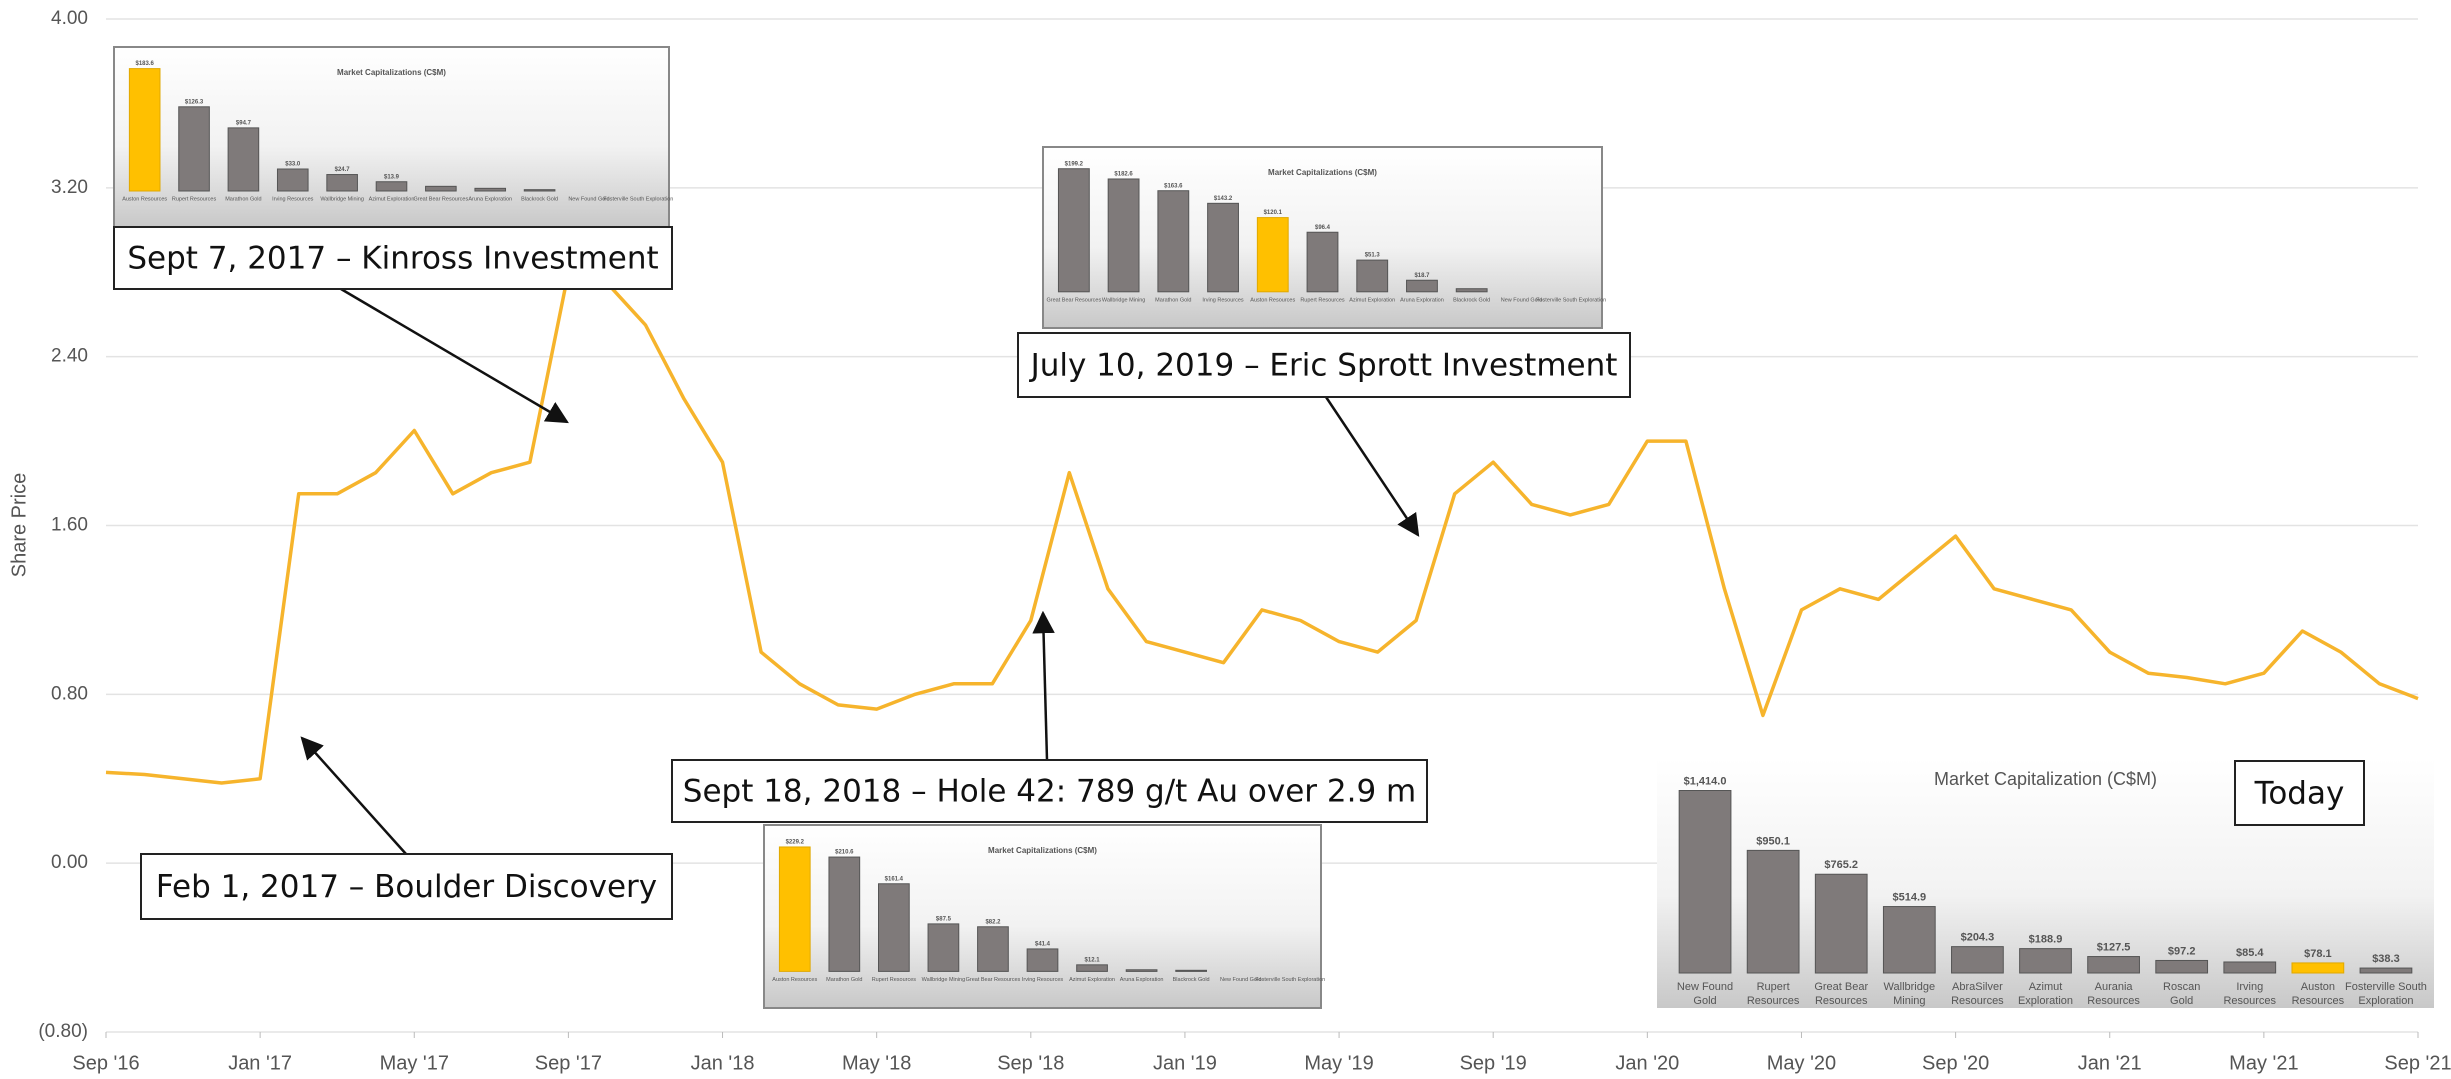 The width and height of the screenshot is (2451, 1079). I want to click on x-tick-label: Sep '18, so click(1030, 1063).